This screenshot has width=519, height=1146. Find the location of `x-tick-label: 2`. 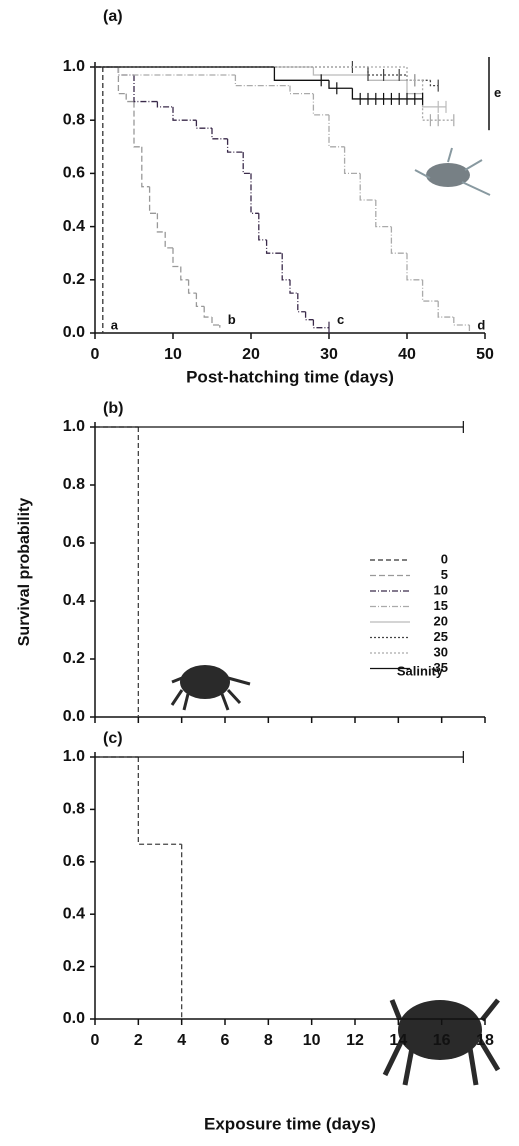

x-tick-label: 2 is located at coordinates (138, 1040).